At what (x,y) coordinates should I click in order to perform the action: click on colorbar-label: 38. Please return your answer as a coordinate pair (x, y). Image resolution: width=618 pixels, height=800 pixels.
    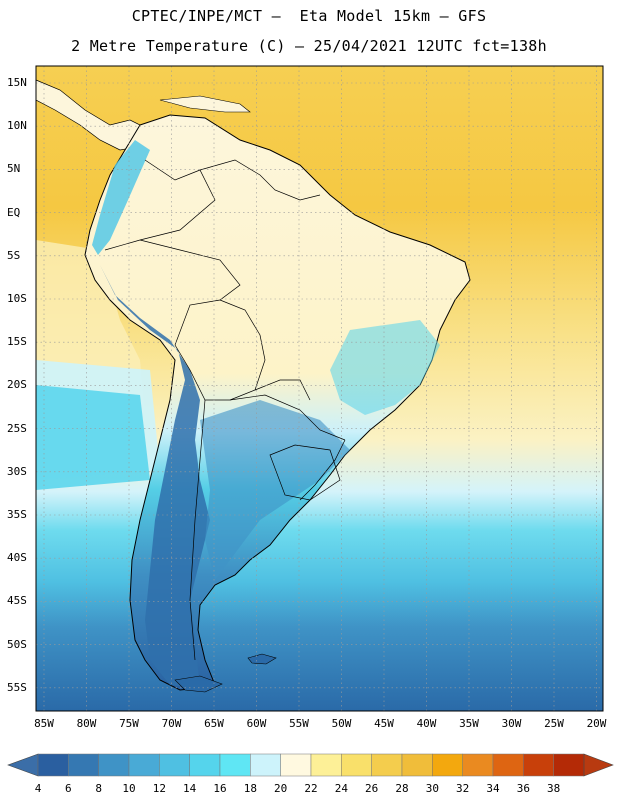
    Looking at the image, I should click on (554, 788).